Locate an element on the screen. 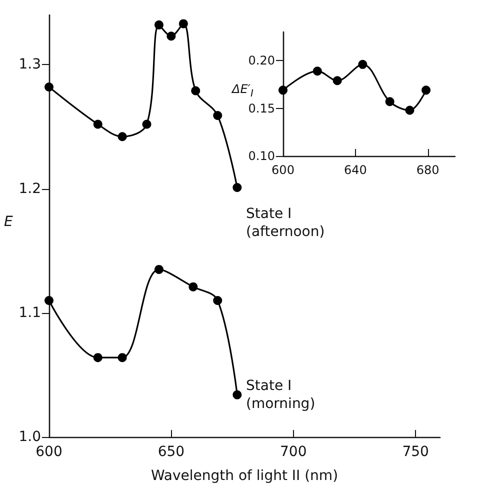 The width and height of the screenshot is (477, 490). annotation: State I (afternoon) is located at coordinates (285, 223).